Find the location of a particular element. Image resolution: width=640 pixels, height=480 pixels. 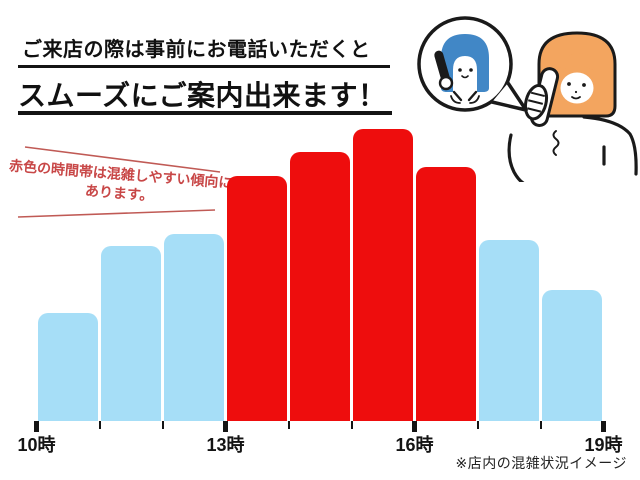

bar-15-16時 is located at coordinates (383, 275).